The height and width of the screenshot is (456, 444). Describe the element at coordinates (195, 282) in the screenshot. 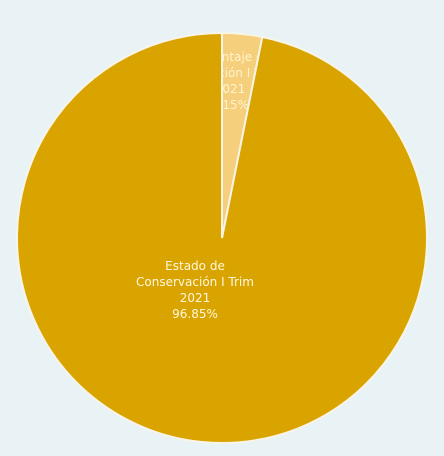

I see `pie-slice-label-line: Conservación I Trim` at that location.